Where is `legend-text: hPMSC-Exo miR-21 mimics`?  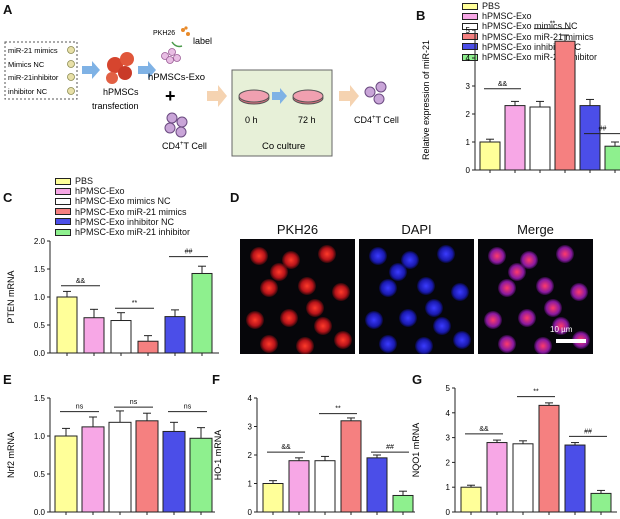
legend-text: hPMSC-Exo miR-21 mimics is located at coordinates (131, 211).